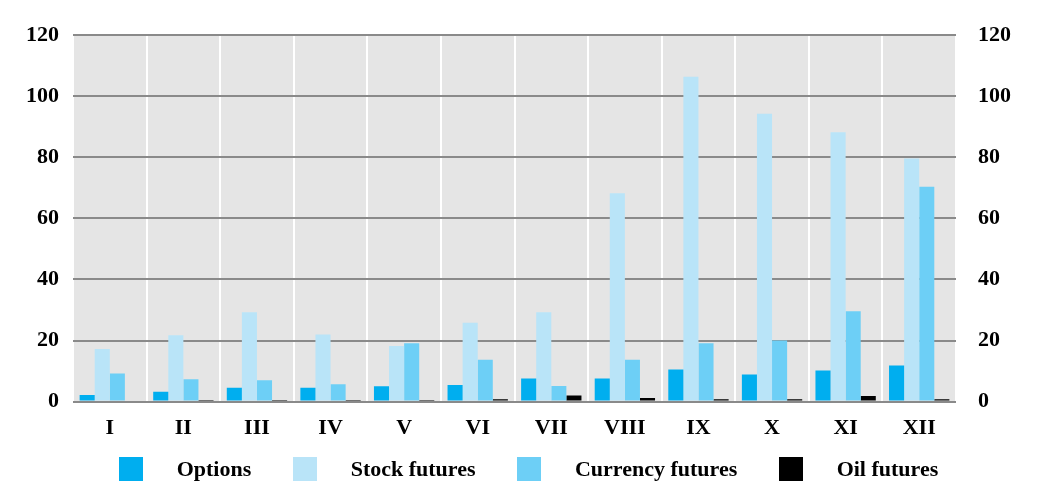  What do you see at coordinates (477, 427) in the screenshot?
I see `x-tick-label: VI` at bounding box center [477, 427].